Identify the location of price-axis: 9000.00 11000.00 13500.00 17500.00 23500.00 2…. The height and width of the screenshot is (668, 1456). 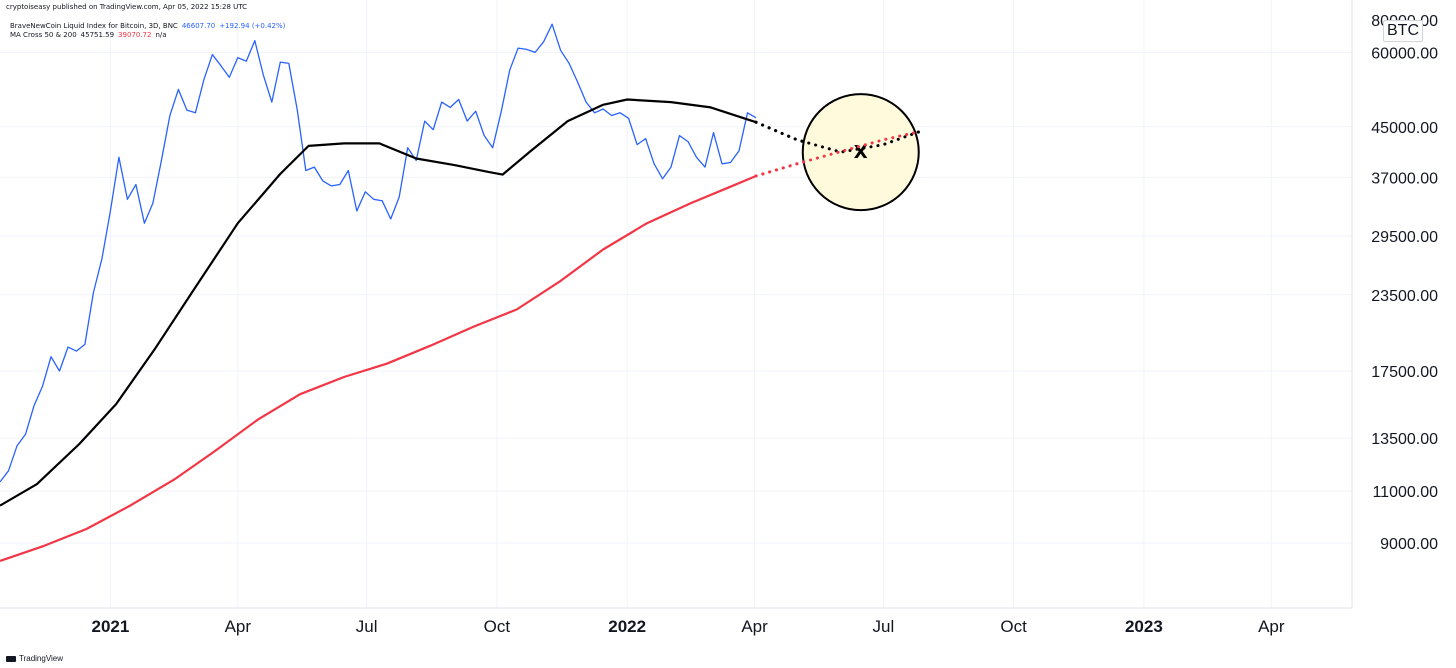
(1404, 283).